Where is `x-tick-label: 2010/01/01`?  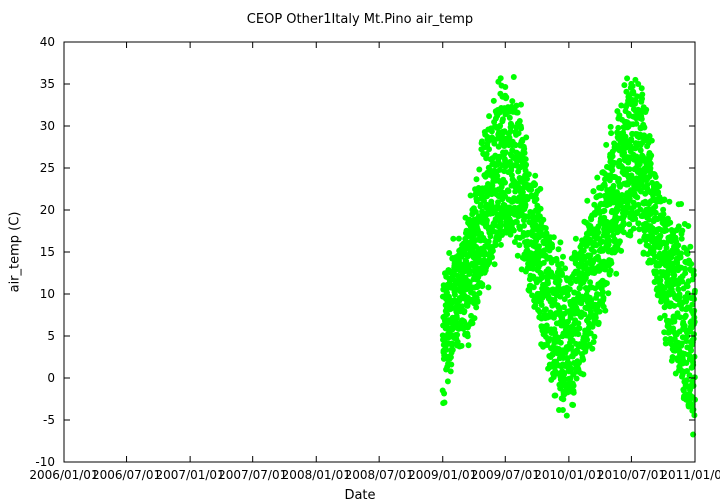 x-tick-label: 2010/01/01 is located at coordinates (568, 475).